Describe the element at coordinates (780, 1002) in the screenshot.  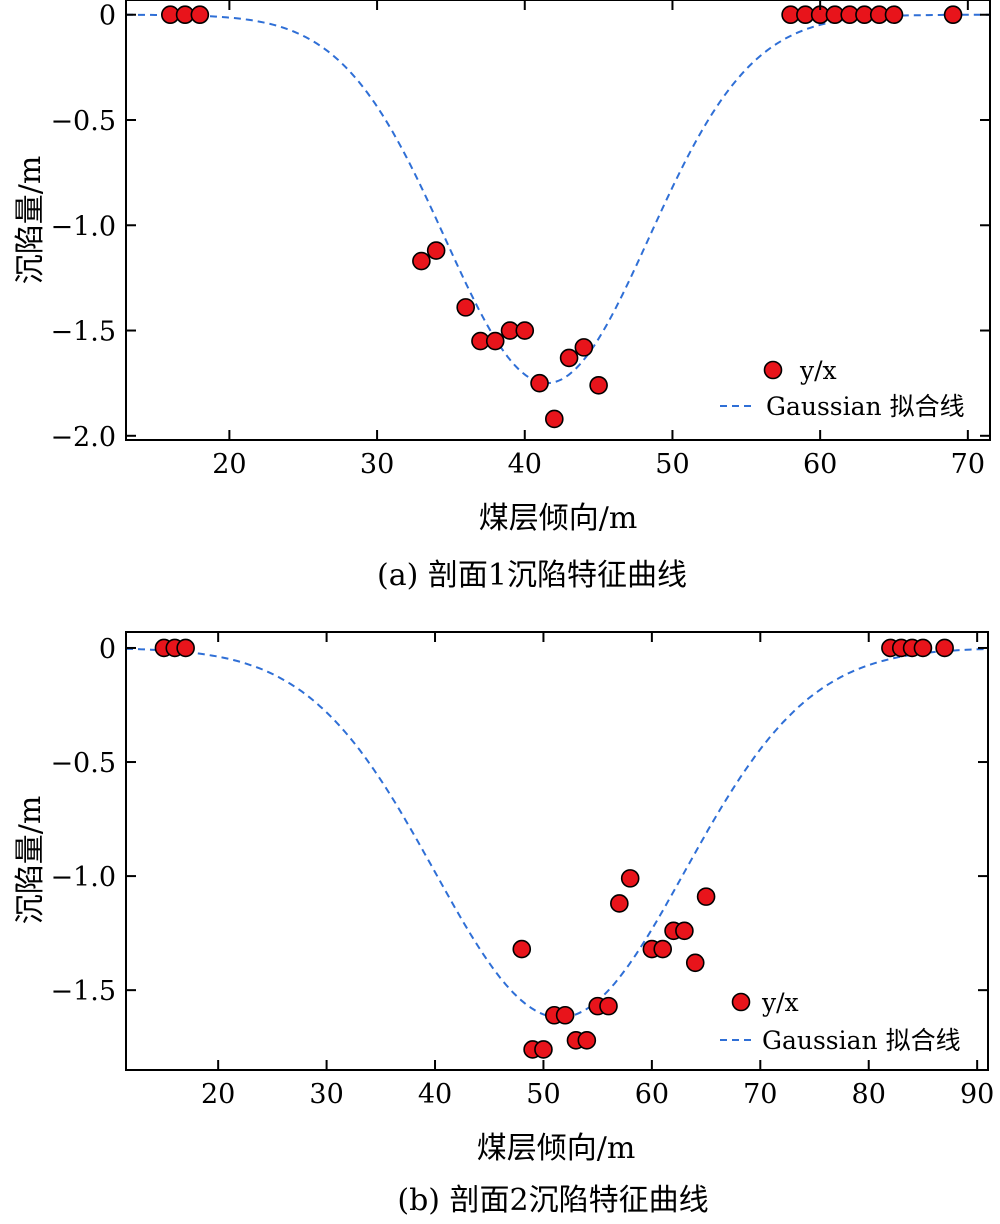
I see `legend-label-scatter-b: y/x` at that location.